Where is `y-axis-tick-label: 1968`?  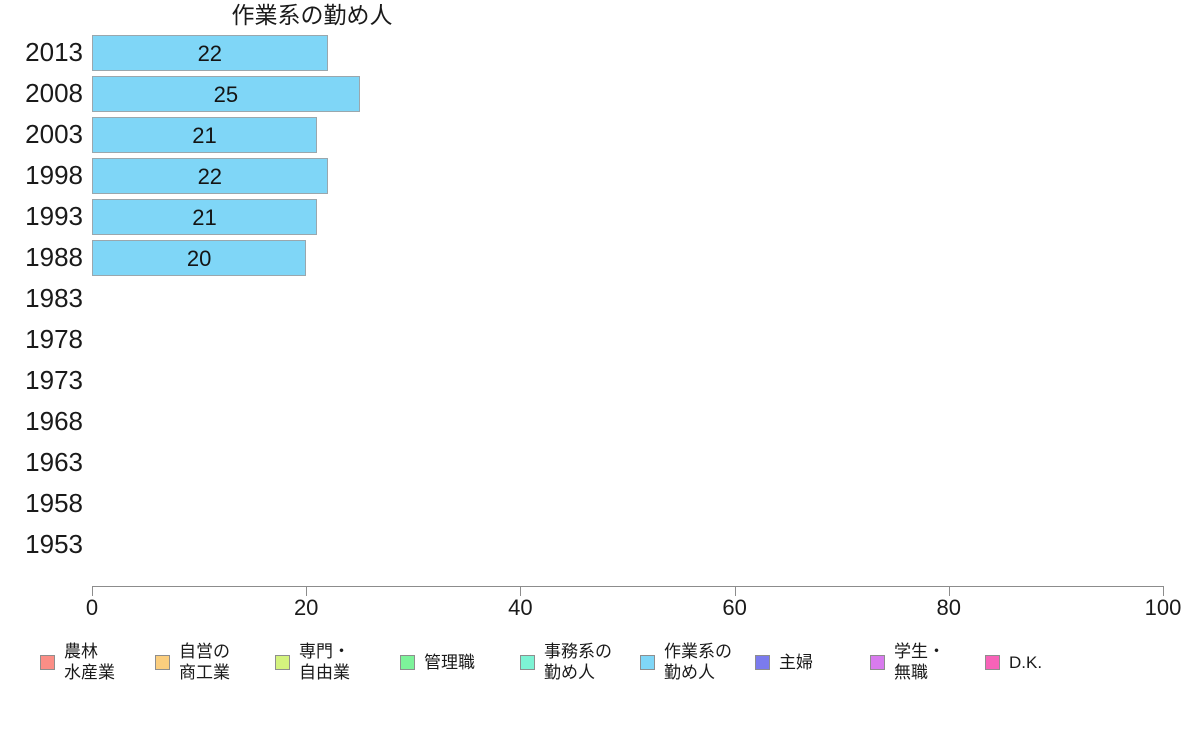 y-axis-tick-label: 1968 is located at coordinates (54, 421).